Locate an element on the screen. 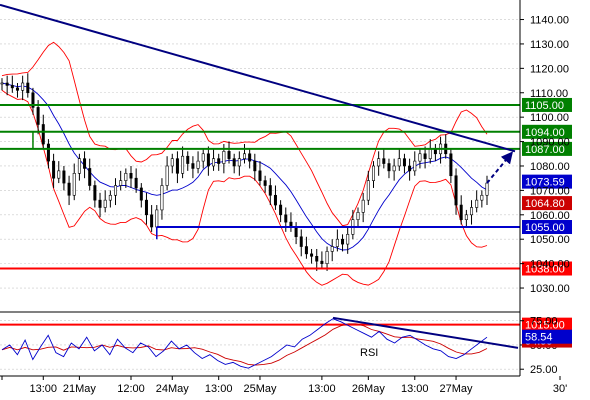  price-tick-label: 1030.00 is located at coordinates (550, 289).